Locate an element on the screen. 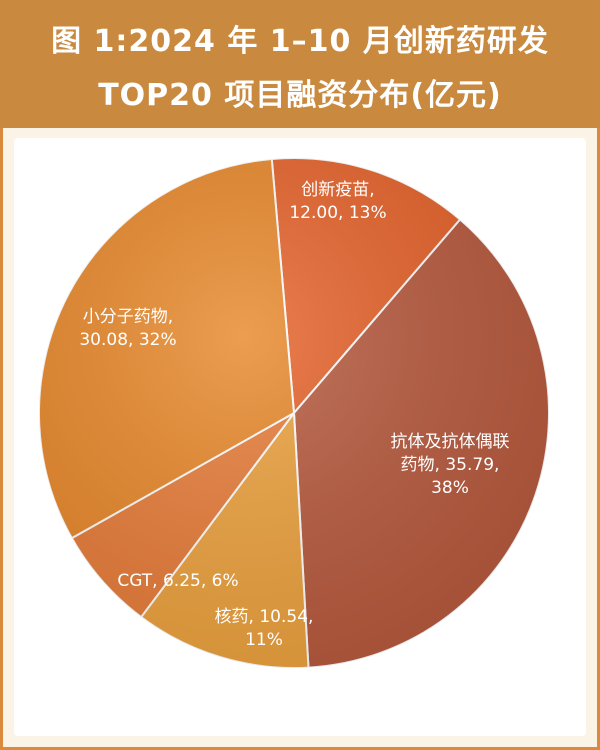 The image size is (600, 750). slice-label-1-line-1: 药物, 35.79, is located at coordinates (450, 465).